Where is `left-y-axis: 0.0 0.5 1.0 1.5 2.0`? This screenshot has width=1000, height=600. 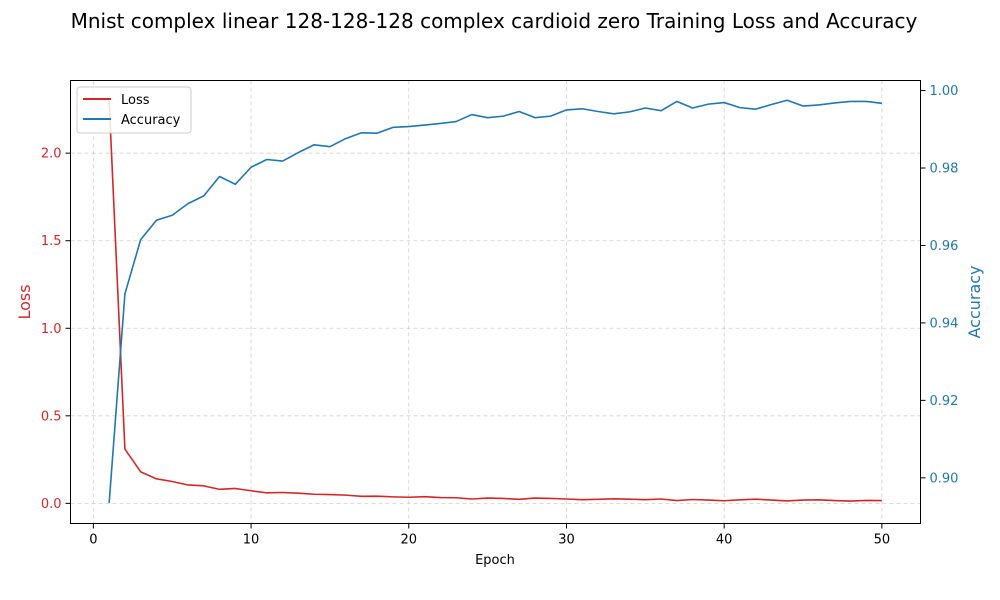 left-y-axis: 0.0 0.5 1.0 1.5 2.0 is located at coordinates (56, 329).